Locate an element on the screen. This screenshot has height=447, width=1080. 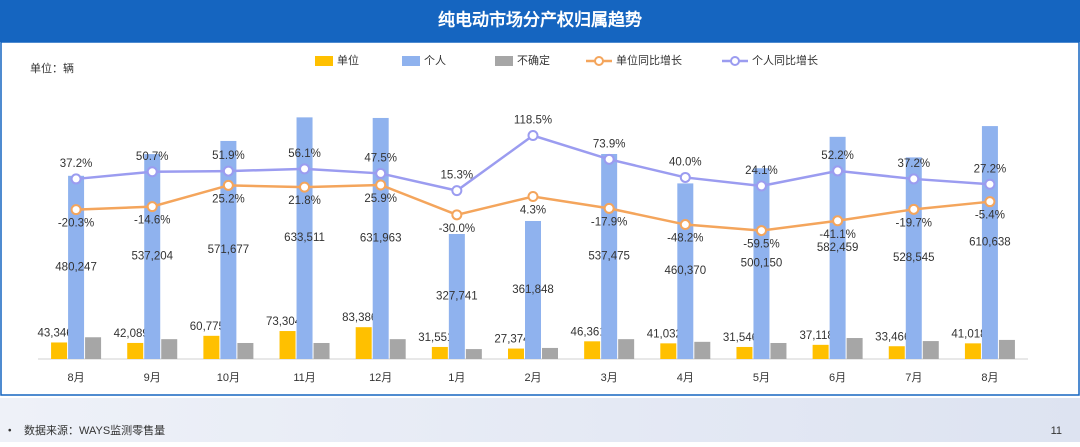
data-label: 327,741 is located at coordinates (457, 297).